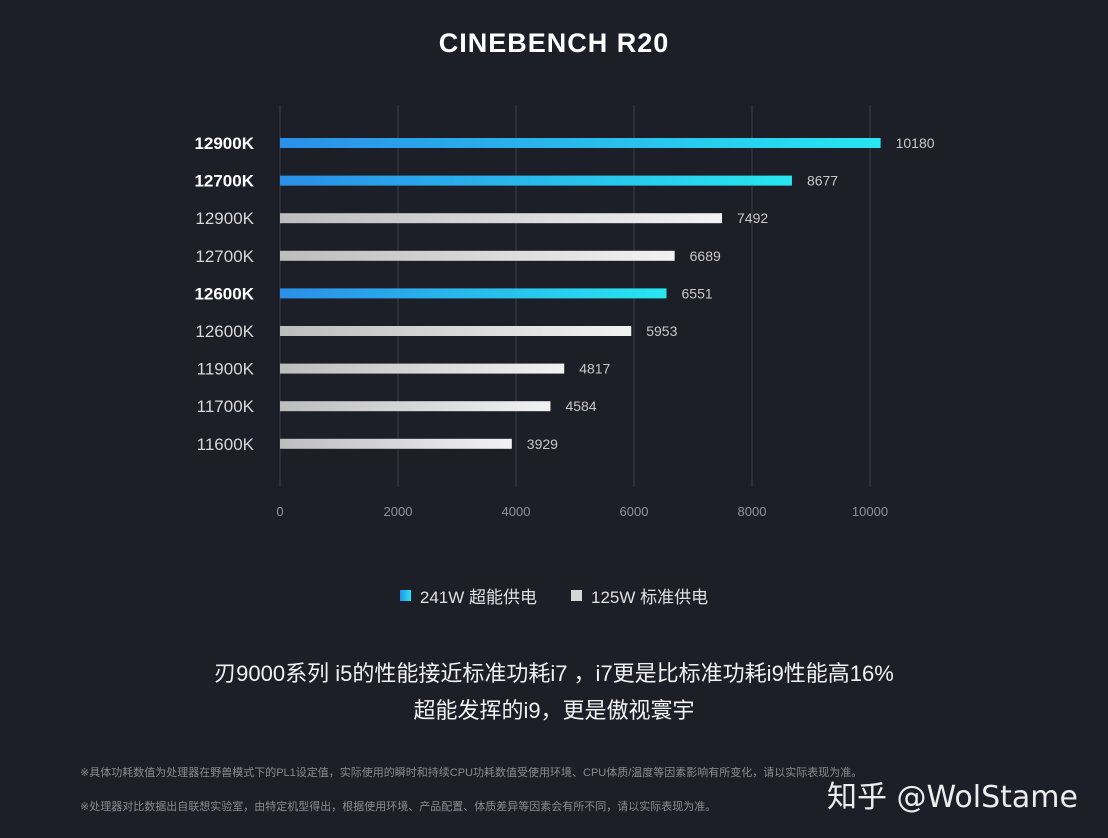 Image resolution: width=1108 pixels, height=838 pixels. What do you see at coordinates (226, 406) in the screenshot?
I see `category-label: 11700K` at bounding box center [226, 406].